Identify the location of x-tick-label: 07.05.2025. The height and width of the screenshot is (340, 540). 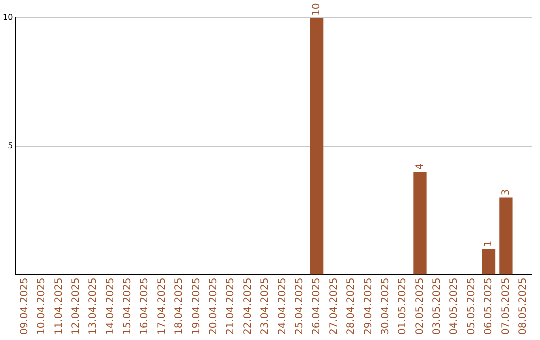
(506, 307).